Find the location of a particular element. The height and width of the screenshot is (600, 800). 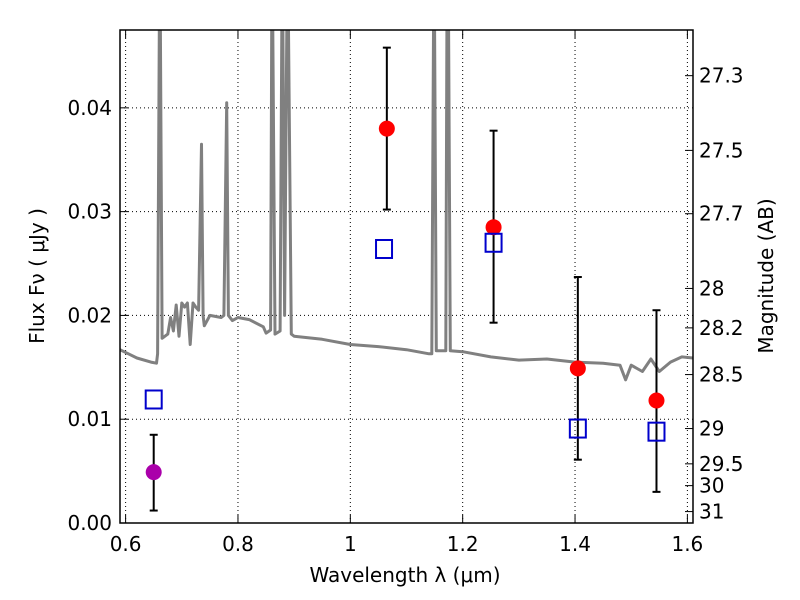

magnitude-tick-label-4: 28.2 is located at coordinates (721, 328).